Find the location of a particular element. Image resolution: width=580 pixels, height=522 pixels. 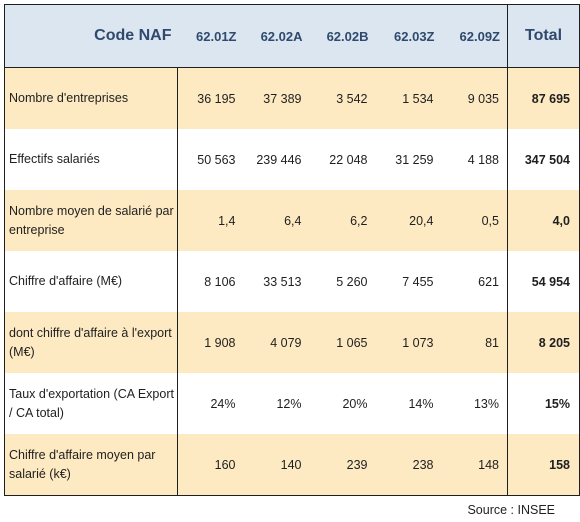

source-note: Source : INSEE is located at coordinates (511, 510).